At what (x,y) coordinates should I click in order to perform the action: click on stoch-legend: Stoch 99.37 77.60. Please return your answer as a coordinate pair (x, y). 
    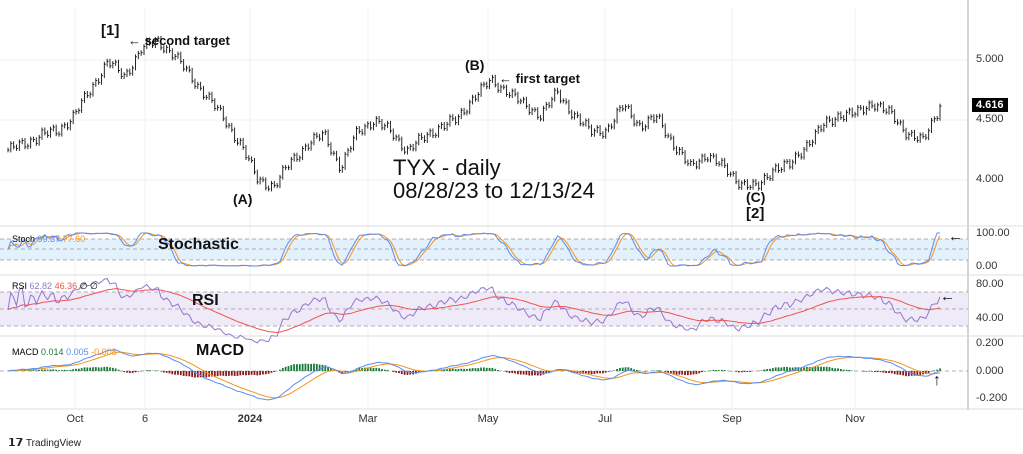
    Looking at the image, I should click on (48, 239).